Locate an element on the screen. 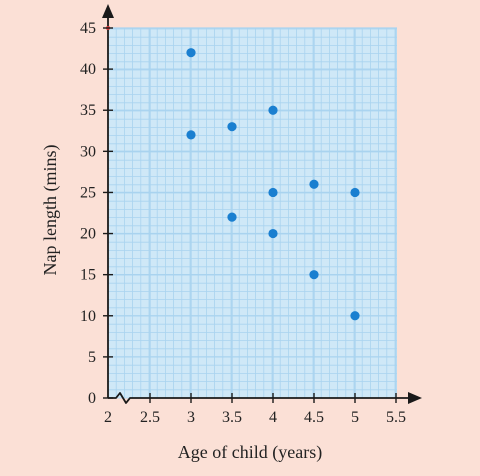 The height and width of the screenshot is (476, 480). y-tick-label: 25 is located at coordinates (88, 192).